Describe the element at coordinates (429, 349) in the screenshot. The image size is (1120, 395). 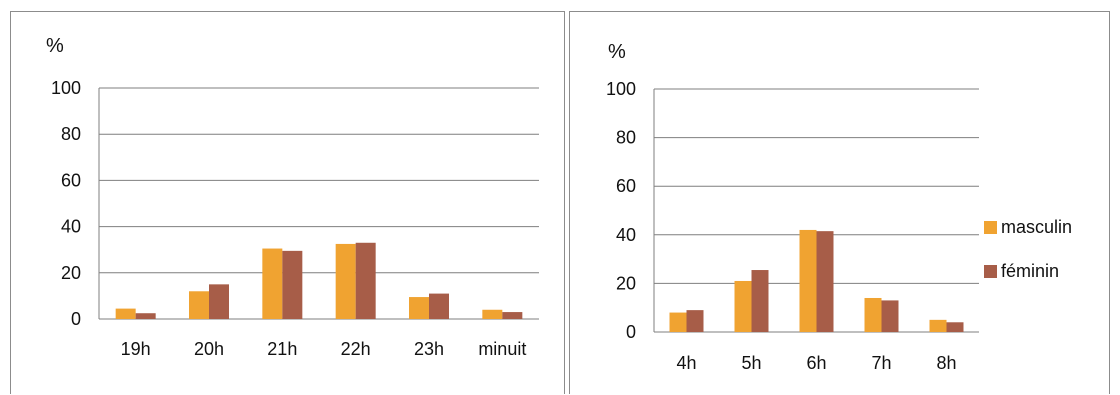
I see `x-tick-label: 23h` at that location.